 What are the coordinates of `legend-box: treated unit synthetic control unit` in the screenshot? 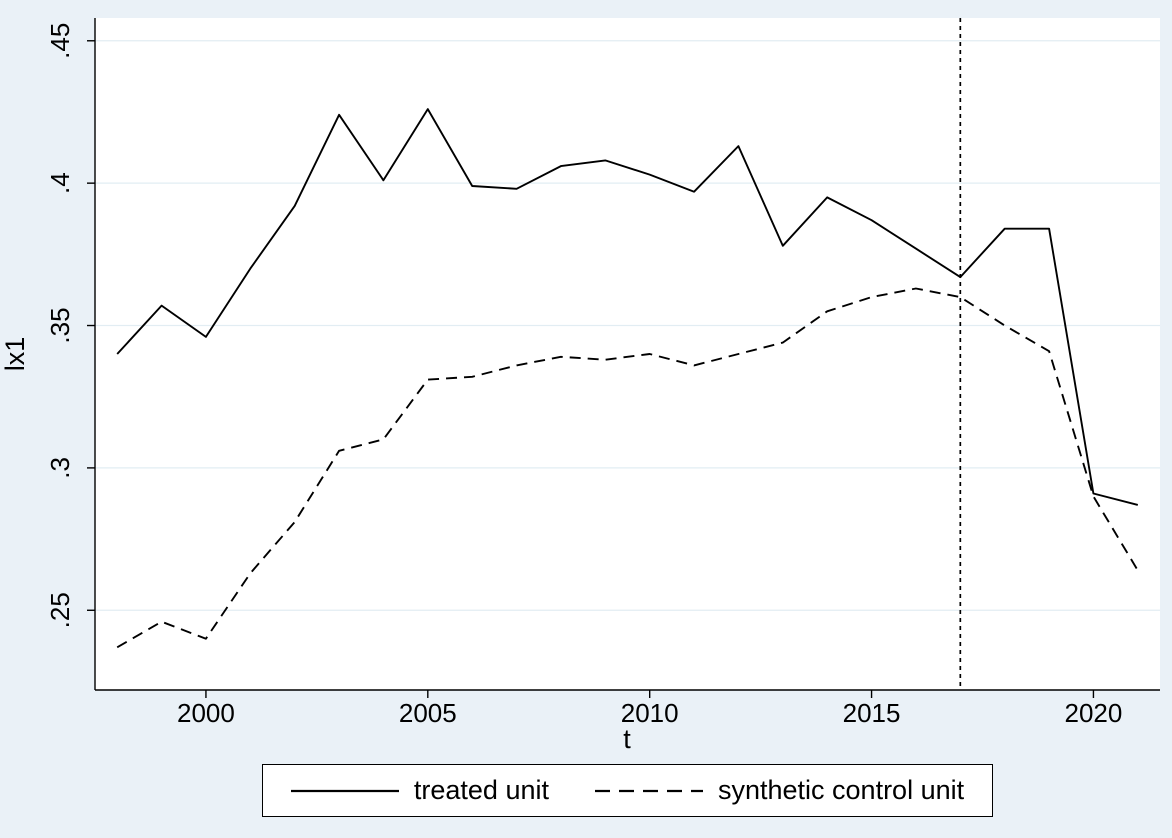 It's located at (627, 790).